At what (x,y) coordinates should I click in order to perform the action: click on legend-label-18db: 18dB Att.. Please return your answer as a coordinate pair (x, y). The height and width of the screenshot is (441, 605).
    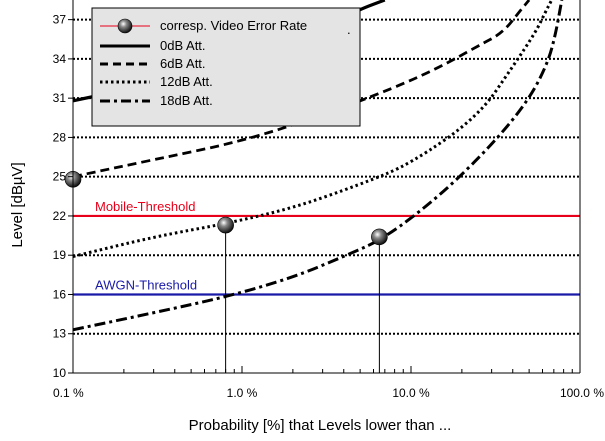
    Looking at the image, I should click on (186, 100).